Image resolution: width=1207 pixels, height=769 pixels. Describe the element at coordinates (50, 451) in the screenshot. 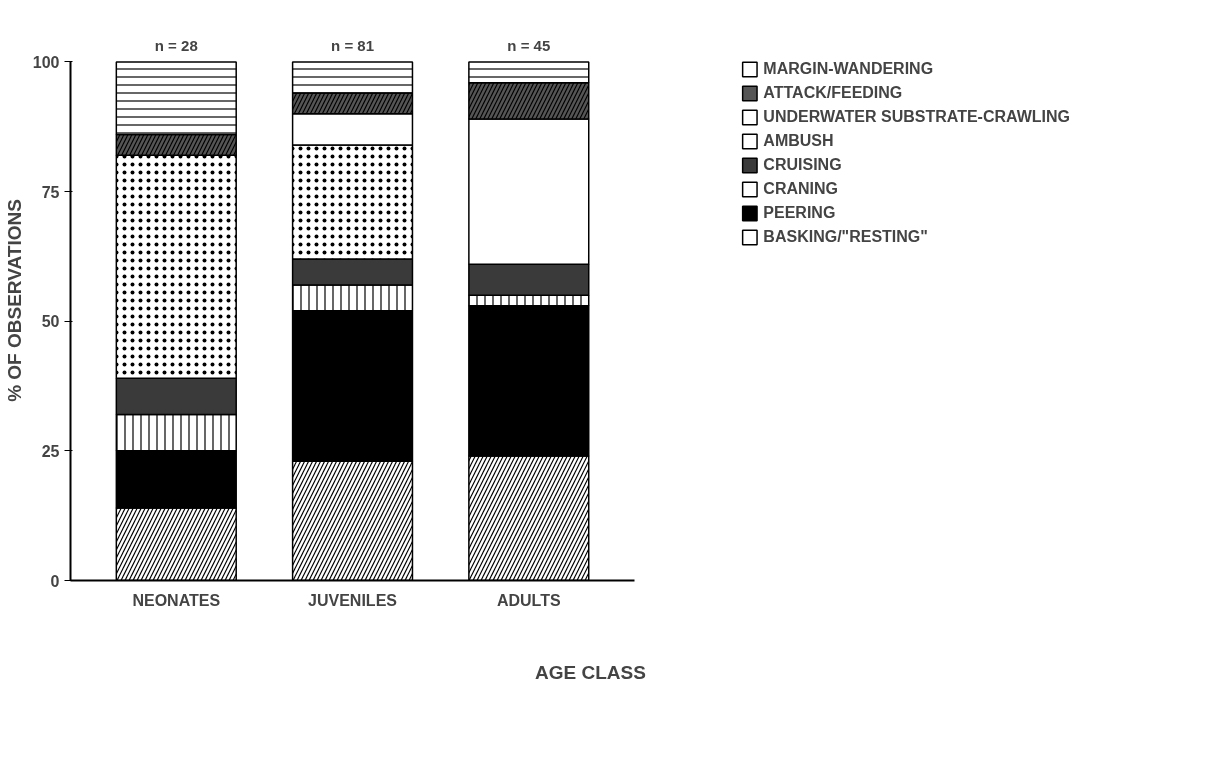

I see `y-tick-label: 25` at that location.